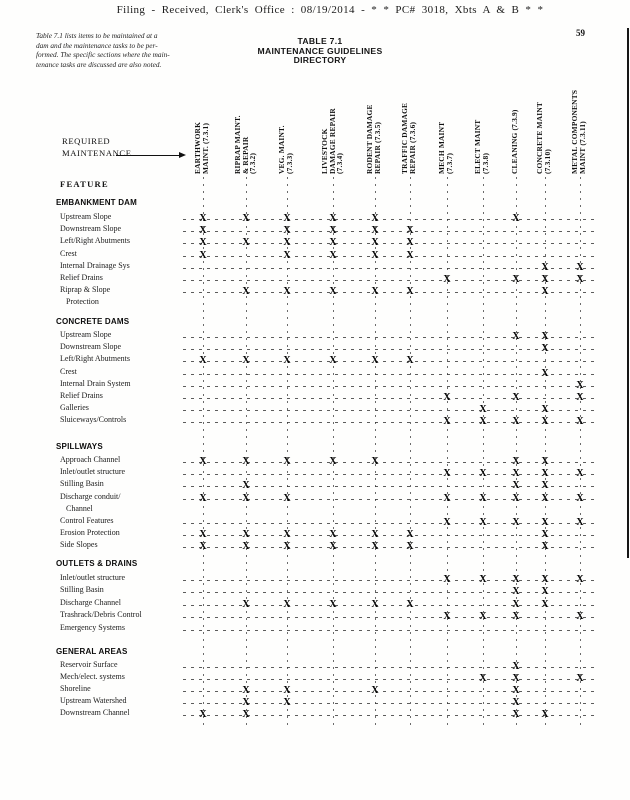  Describe the element at coordinates (92, 676) in the screenshot. I see `row-label: Mech/elect. systems` at that location.